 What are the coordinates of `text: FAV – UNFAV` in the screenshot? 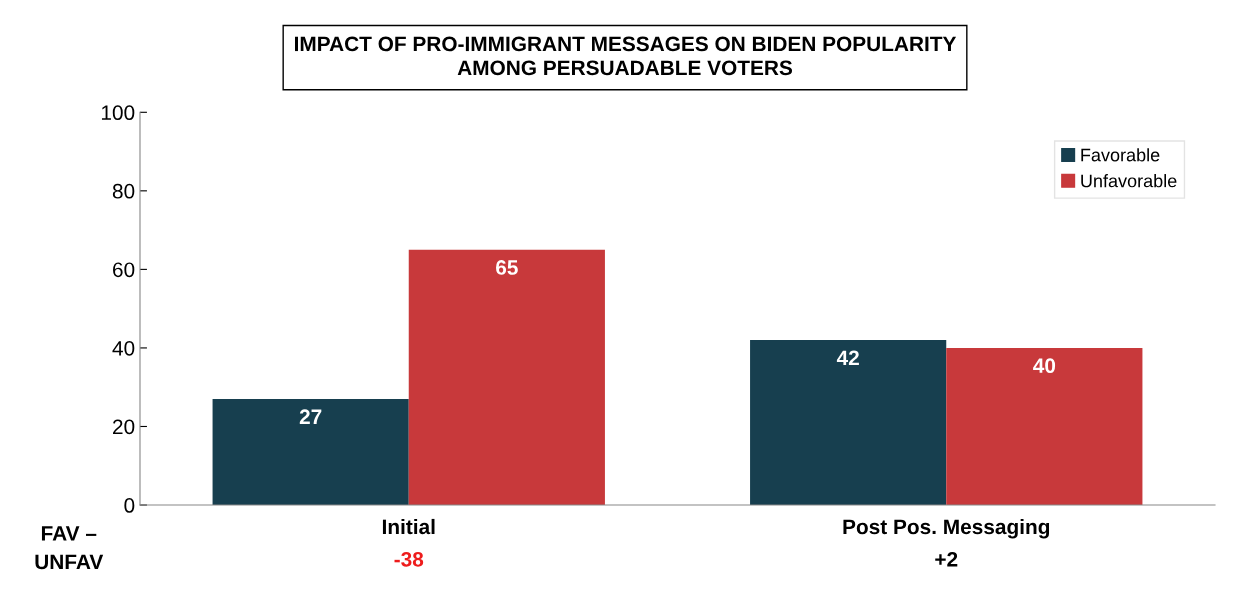 It's located at (69, 548).